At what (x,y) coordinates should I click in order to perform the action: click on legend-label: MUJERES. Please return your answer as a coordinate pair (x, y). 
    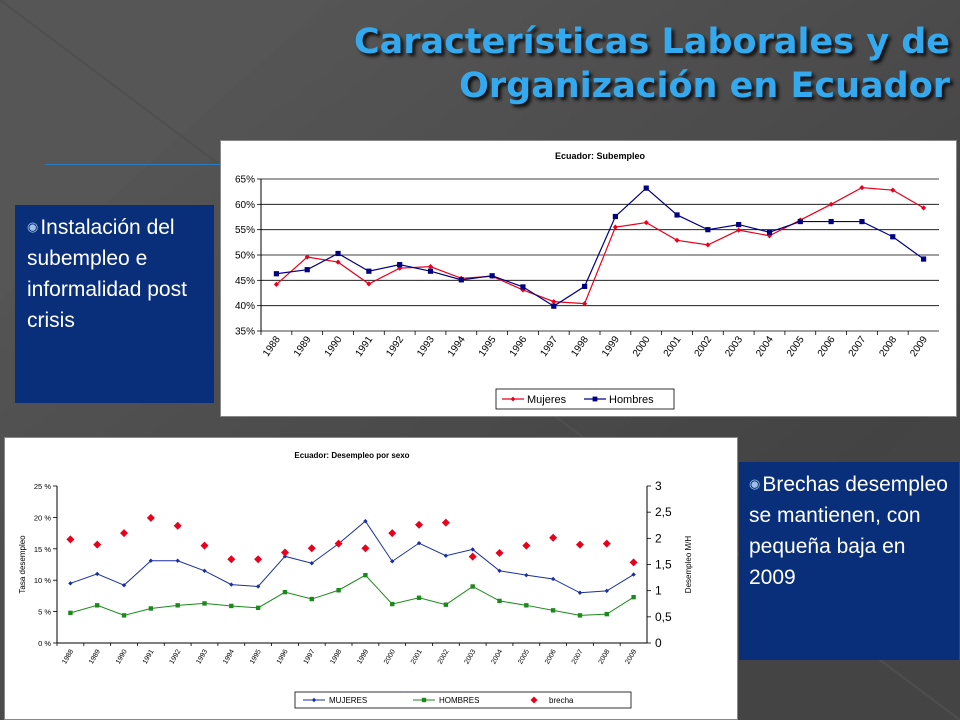
    Looking at the image, I should click on (348, 700).